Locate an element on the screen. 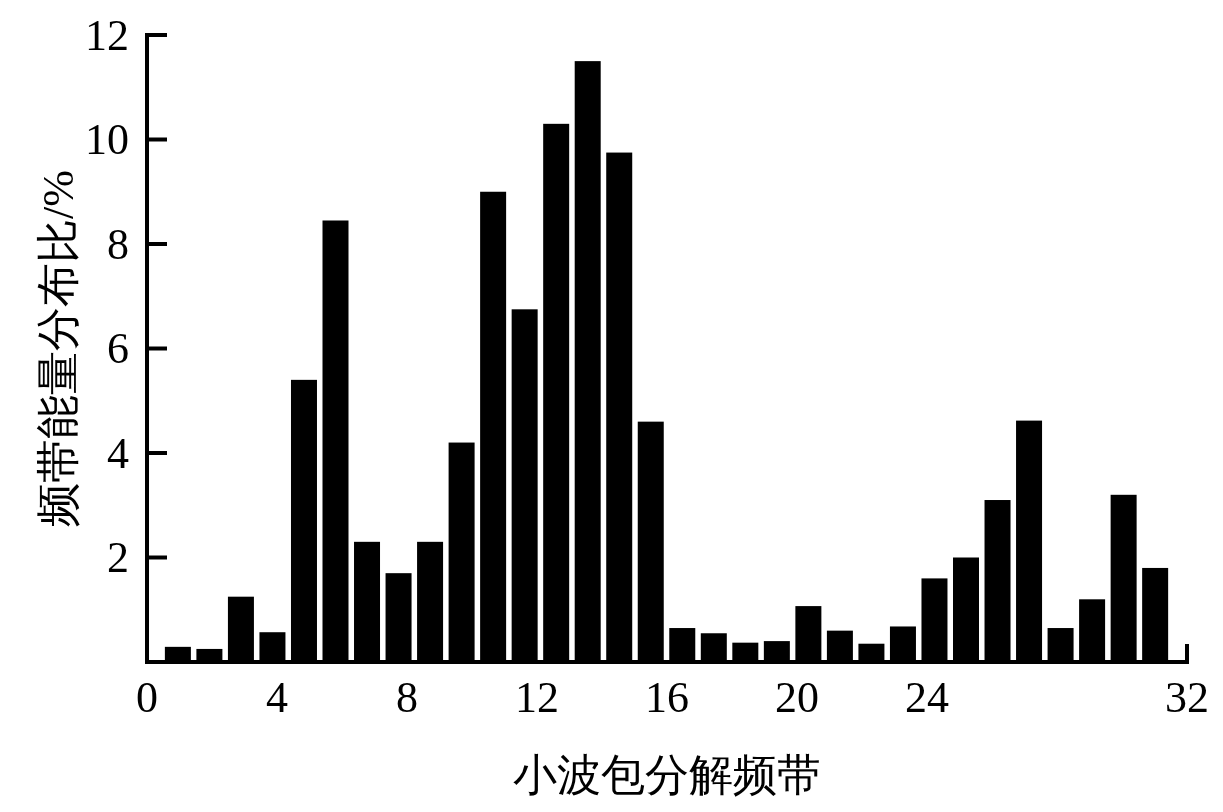  y-tick-label: 8 is located at coordinates (118, 244).